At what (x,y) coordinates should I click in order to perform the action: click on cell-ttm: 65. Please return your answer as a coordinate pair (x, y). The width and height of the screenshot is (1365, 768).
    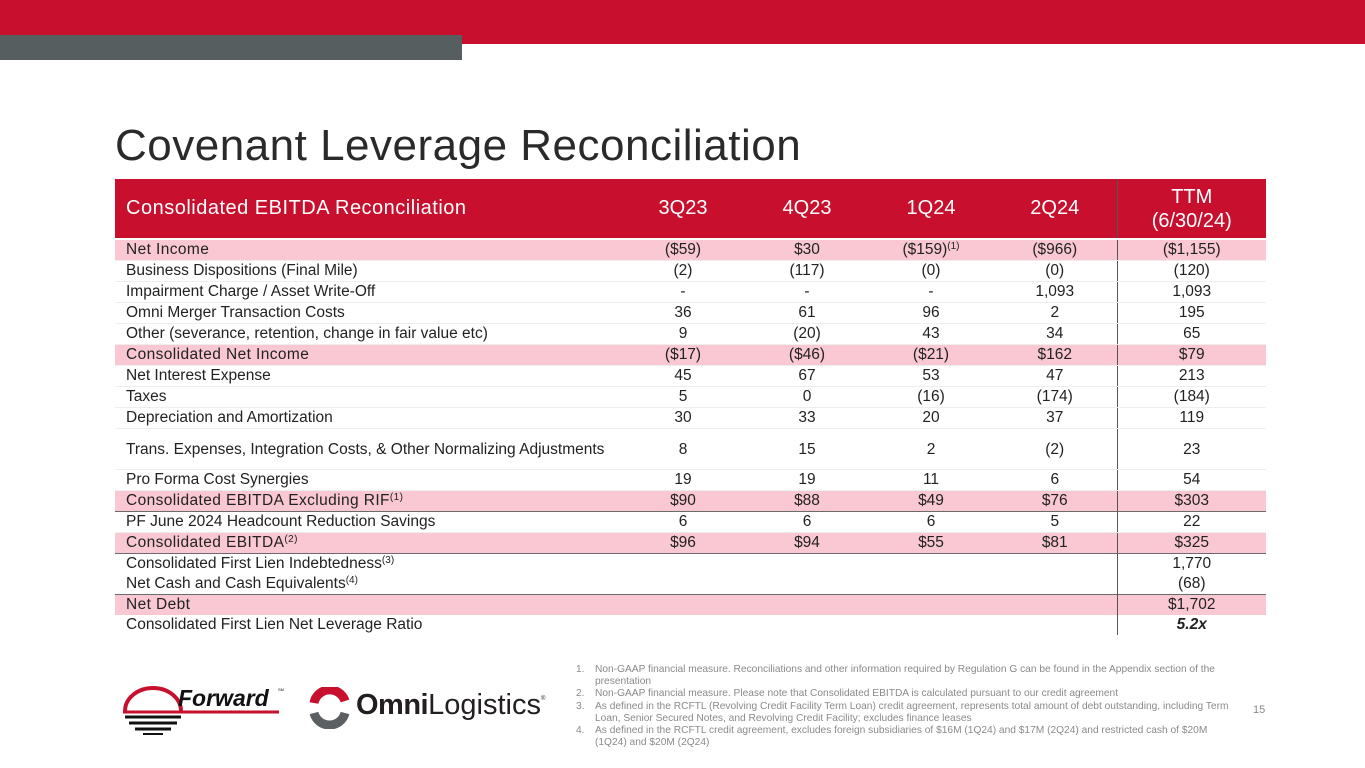
    Looking at the image, I should click on (1191, 334).